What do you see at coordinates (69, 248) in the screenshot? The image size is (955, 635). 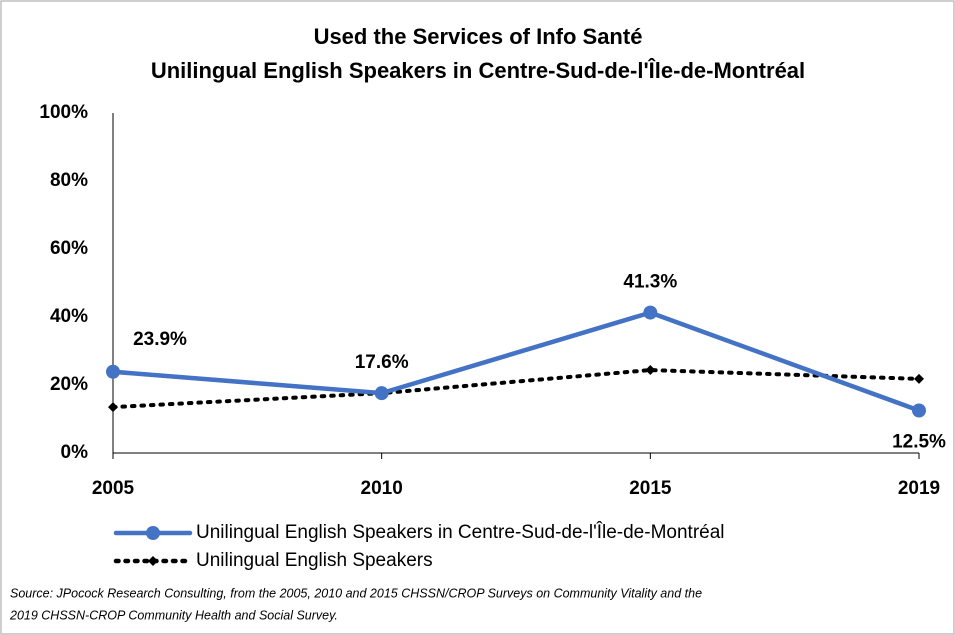 I see `y-tick-label: 60%` at bounding box center [69, 248].